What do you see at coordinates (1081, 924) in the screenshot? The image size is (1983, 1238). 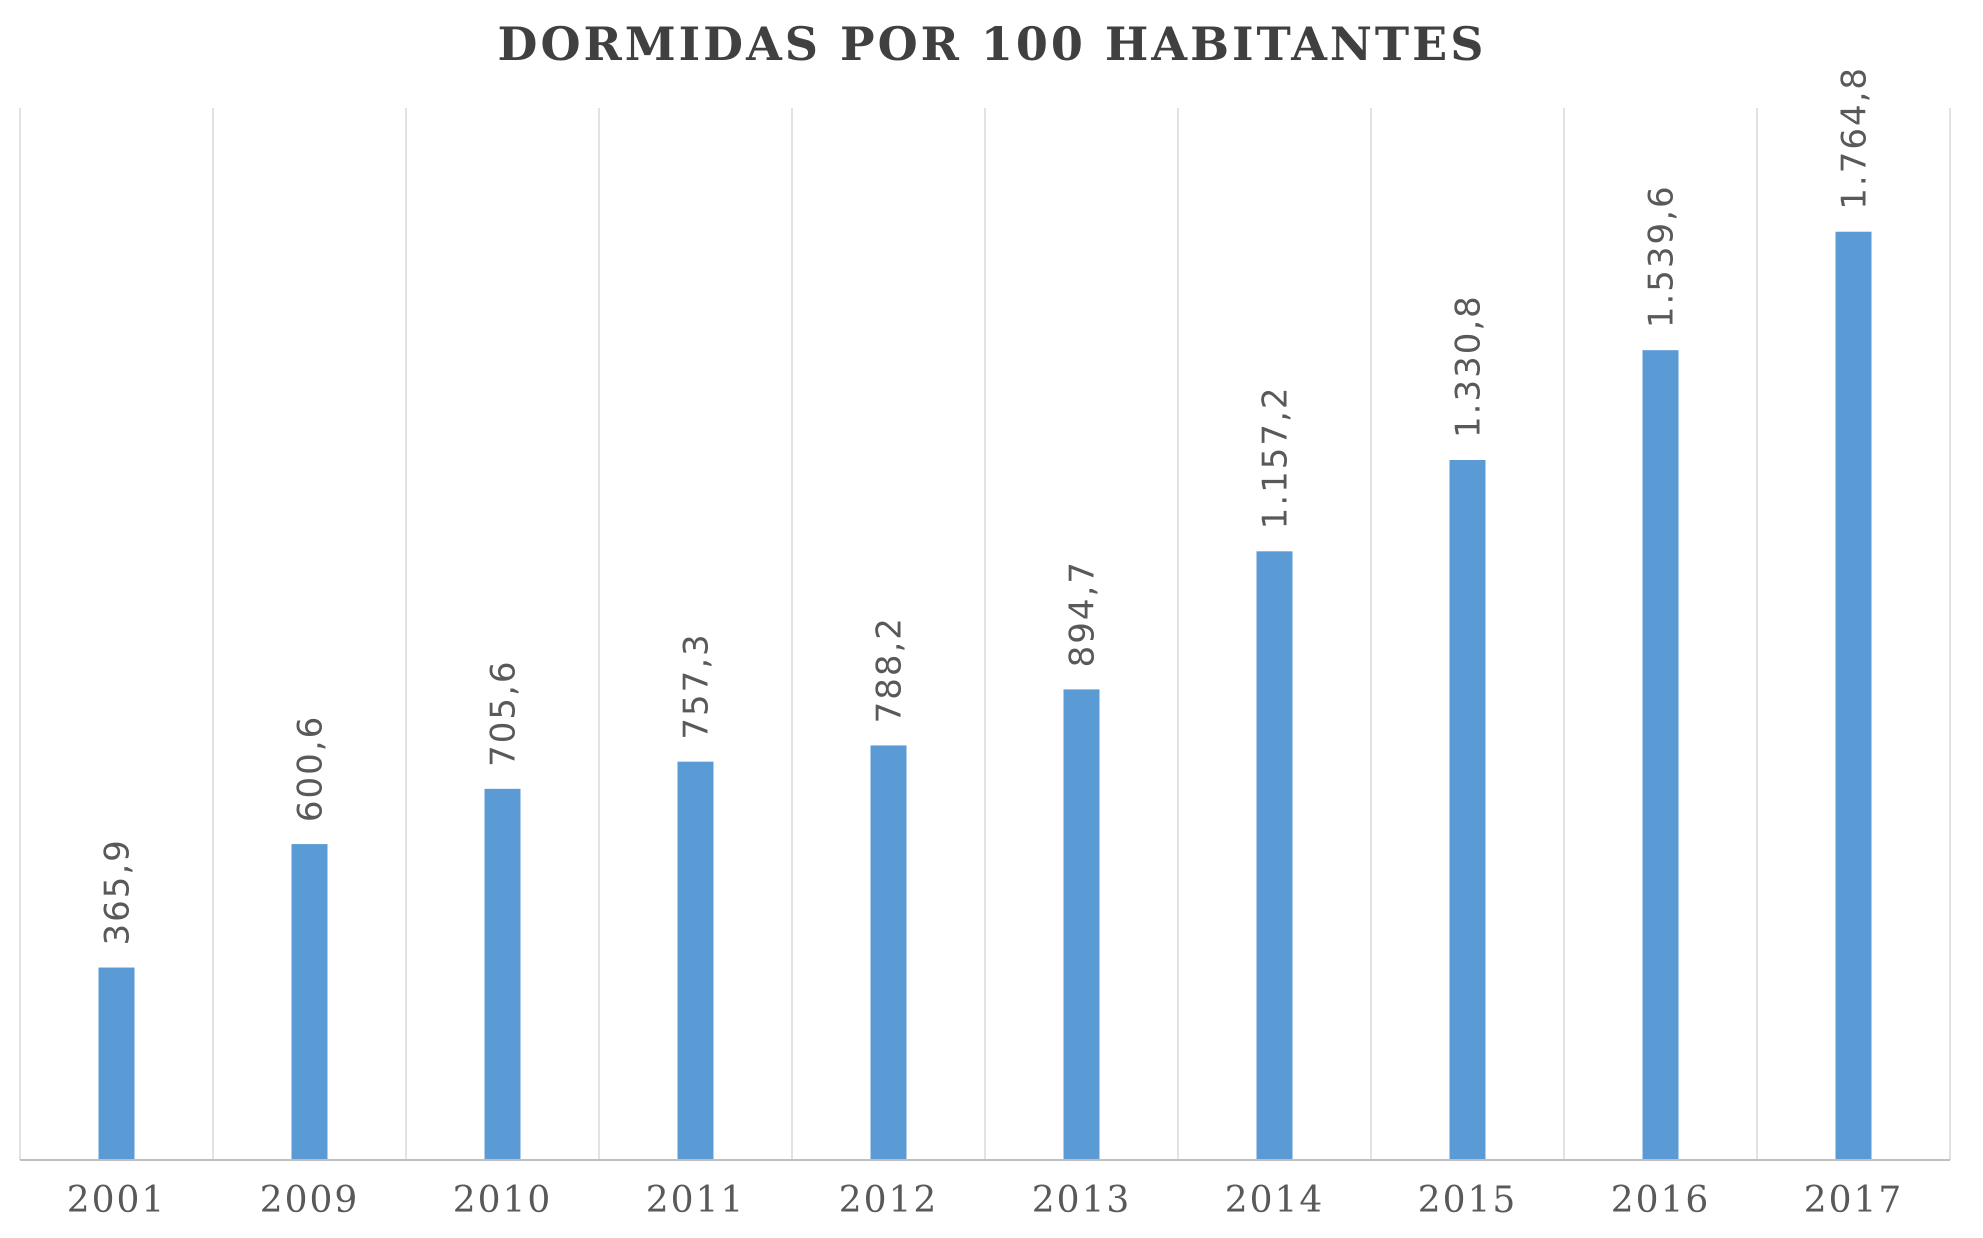 I see `bar-2013` at bounding box center [1081, 924].